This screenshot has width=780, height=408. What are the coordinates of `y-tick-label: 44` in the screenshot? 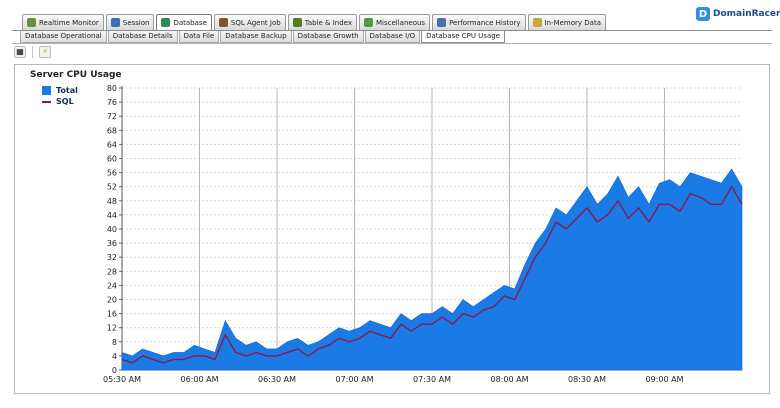 It's located at (112, 215).